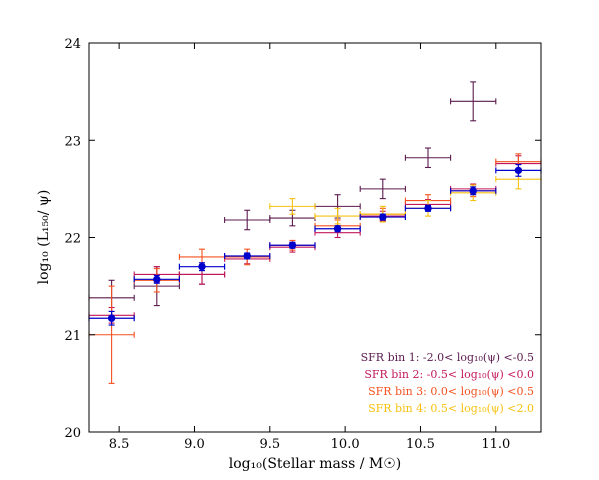 The width and height of the screenshot is (599, 480). Describe the element at coordinates (44, 237) in the screenshot. I see `y-axis-label: log₁₀ (L₁₅₀/ ψ)` at that location.